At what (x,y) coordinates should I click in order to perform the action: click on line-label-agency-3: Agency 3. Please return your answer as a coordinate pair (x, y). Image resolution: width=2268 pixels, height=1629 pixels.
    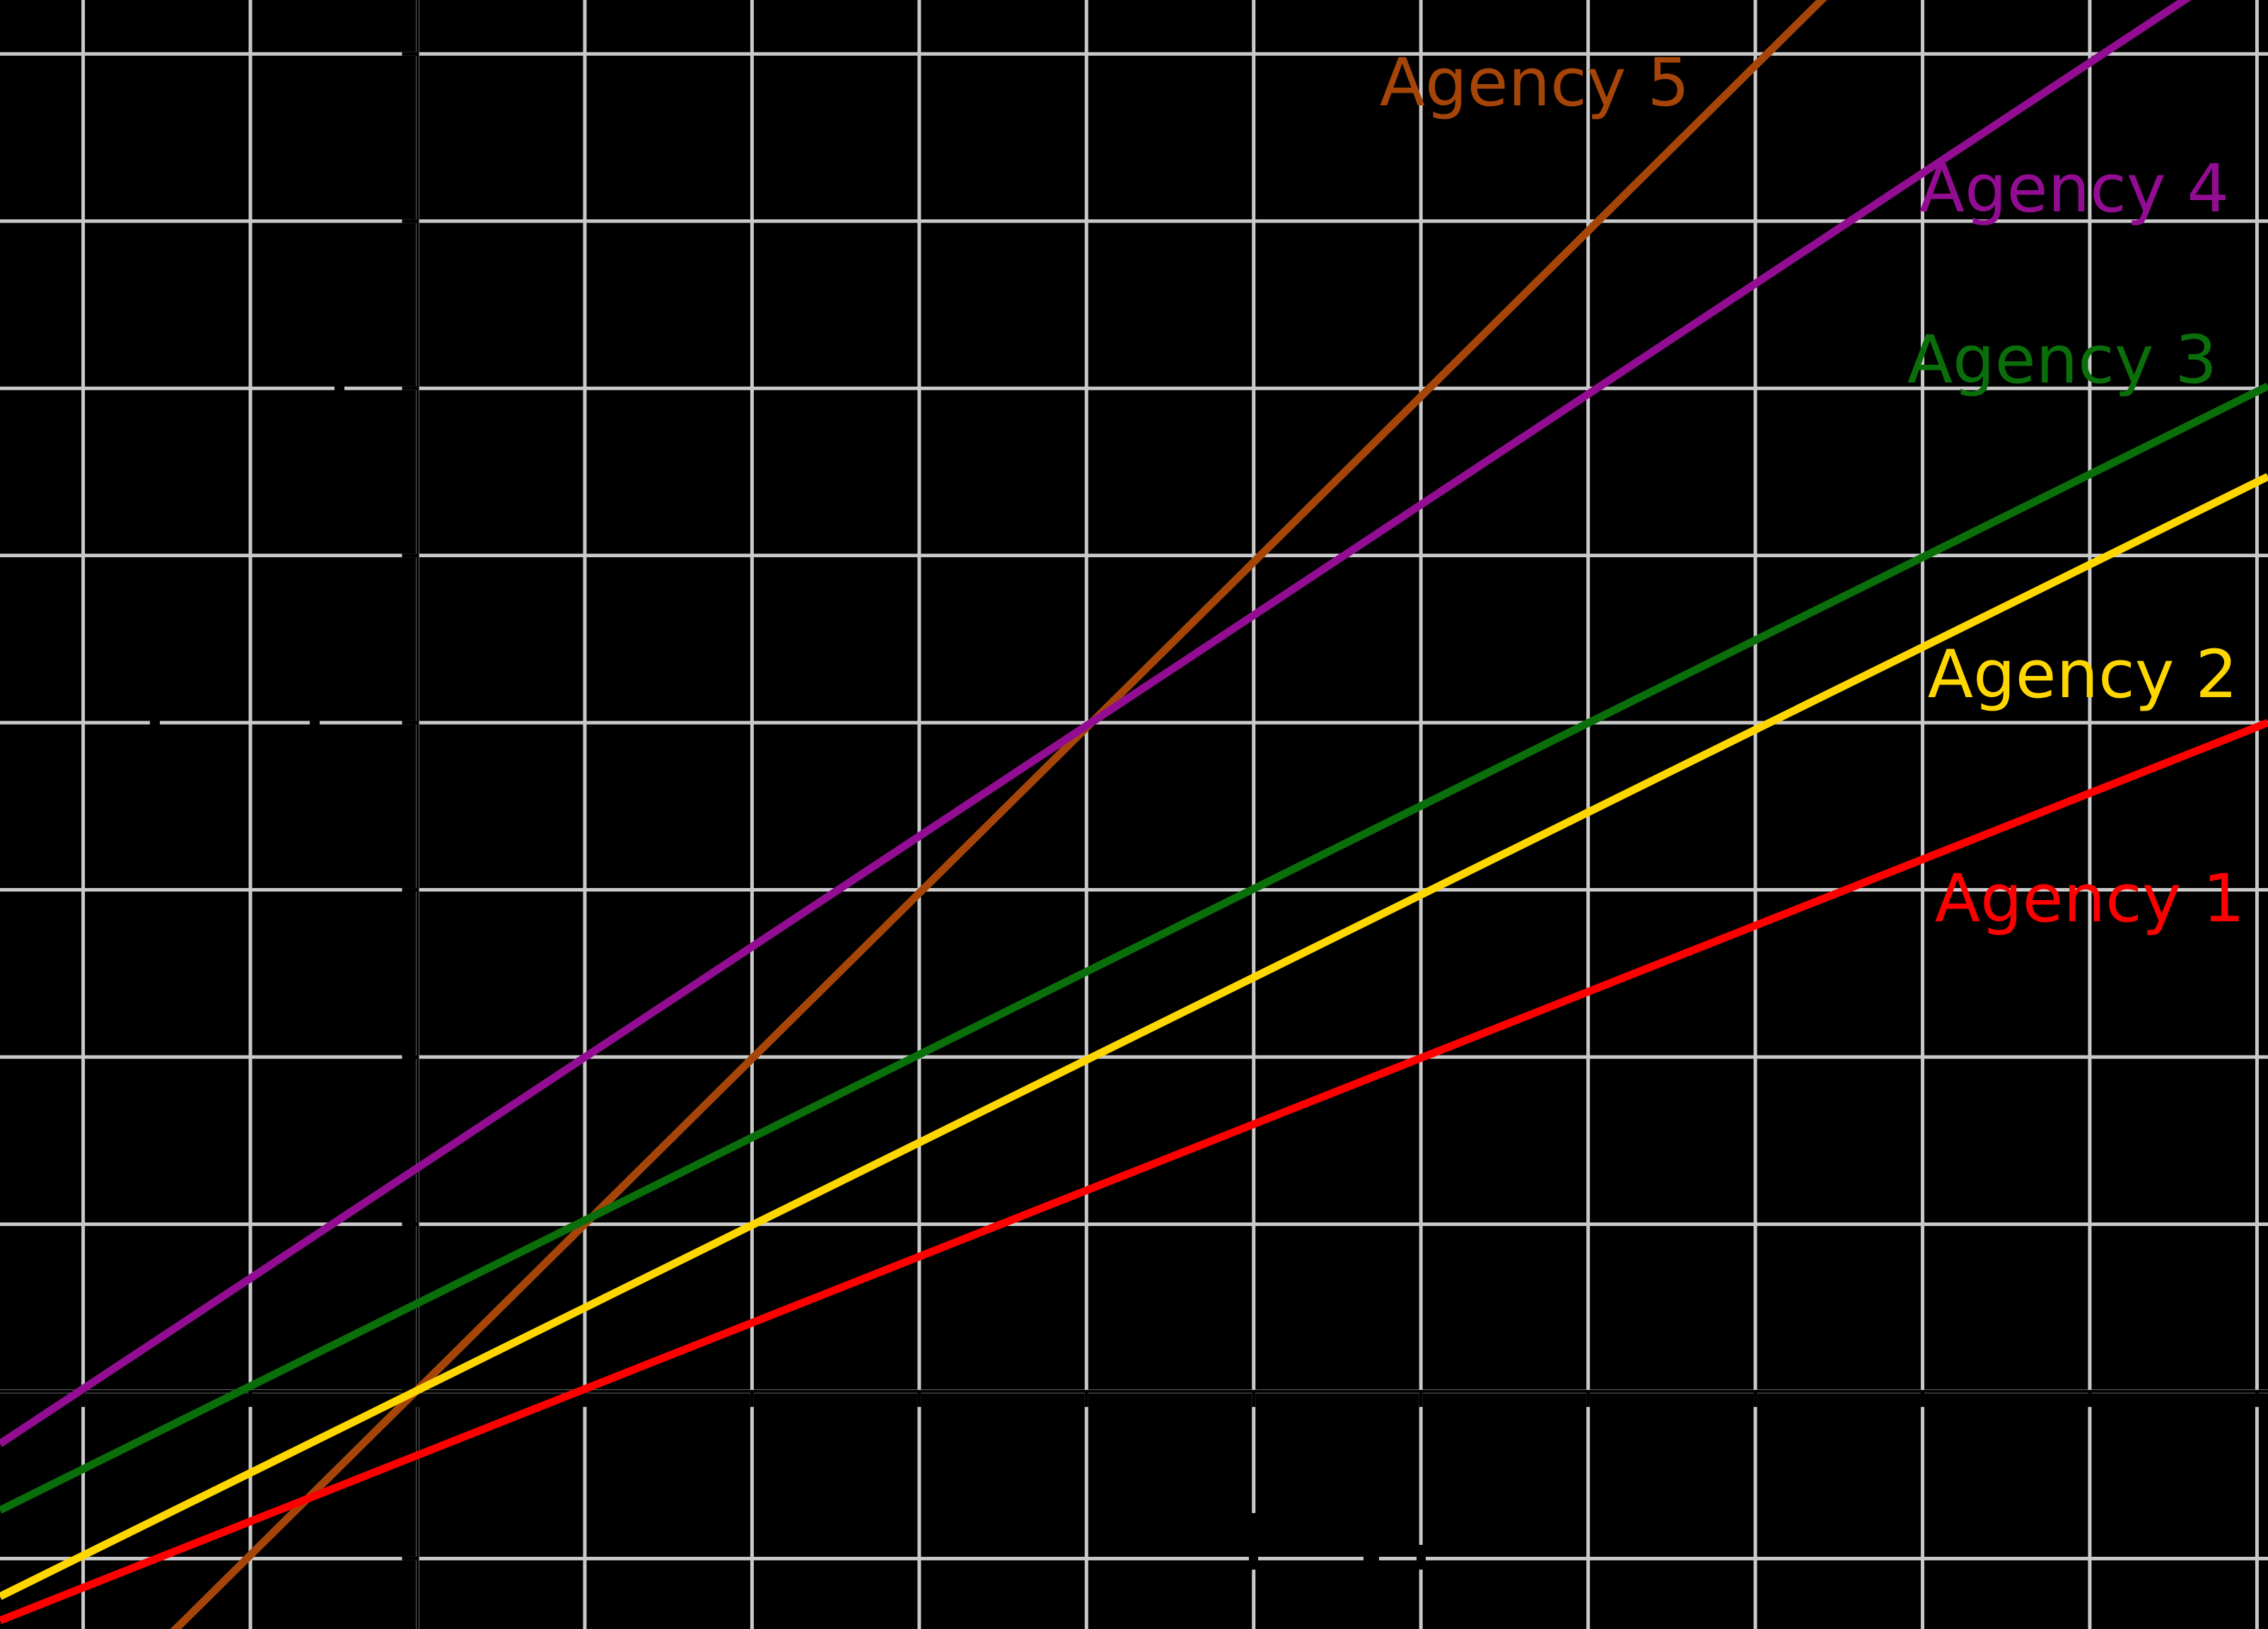
    Looking at the image, I should click on (2062, 360).